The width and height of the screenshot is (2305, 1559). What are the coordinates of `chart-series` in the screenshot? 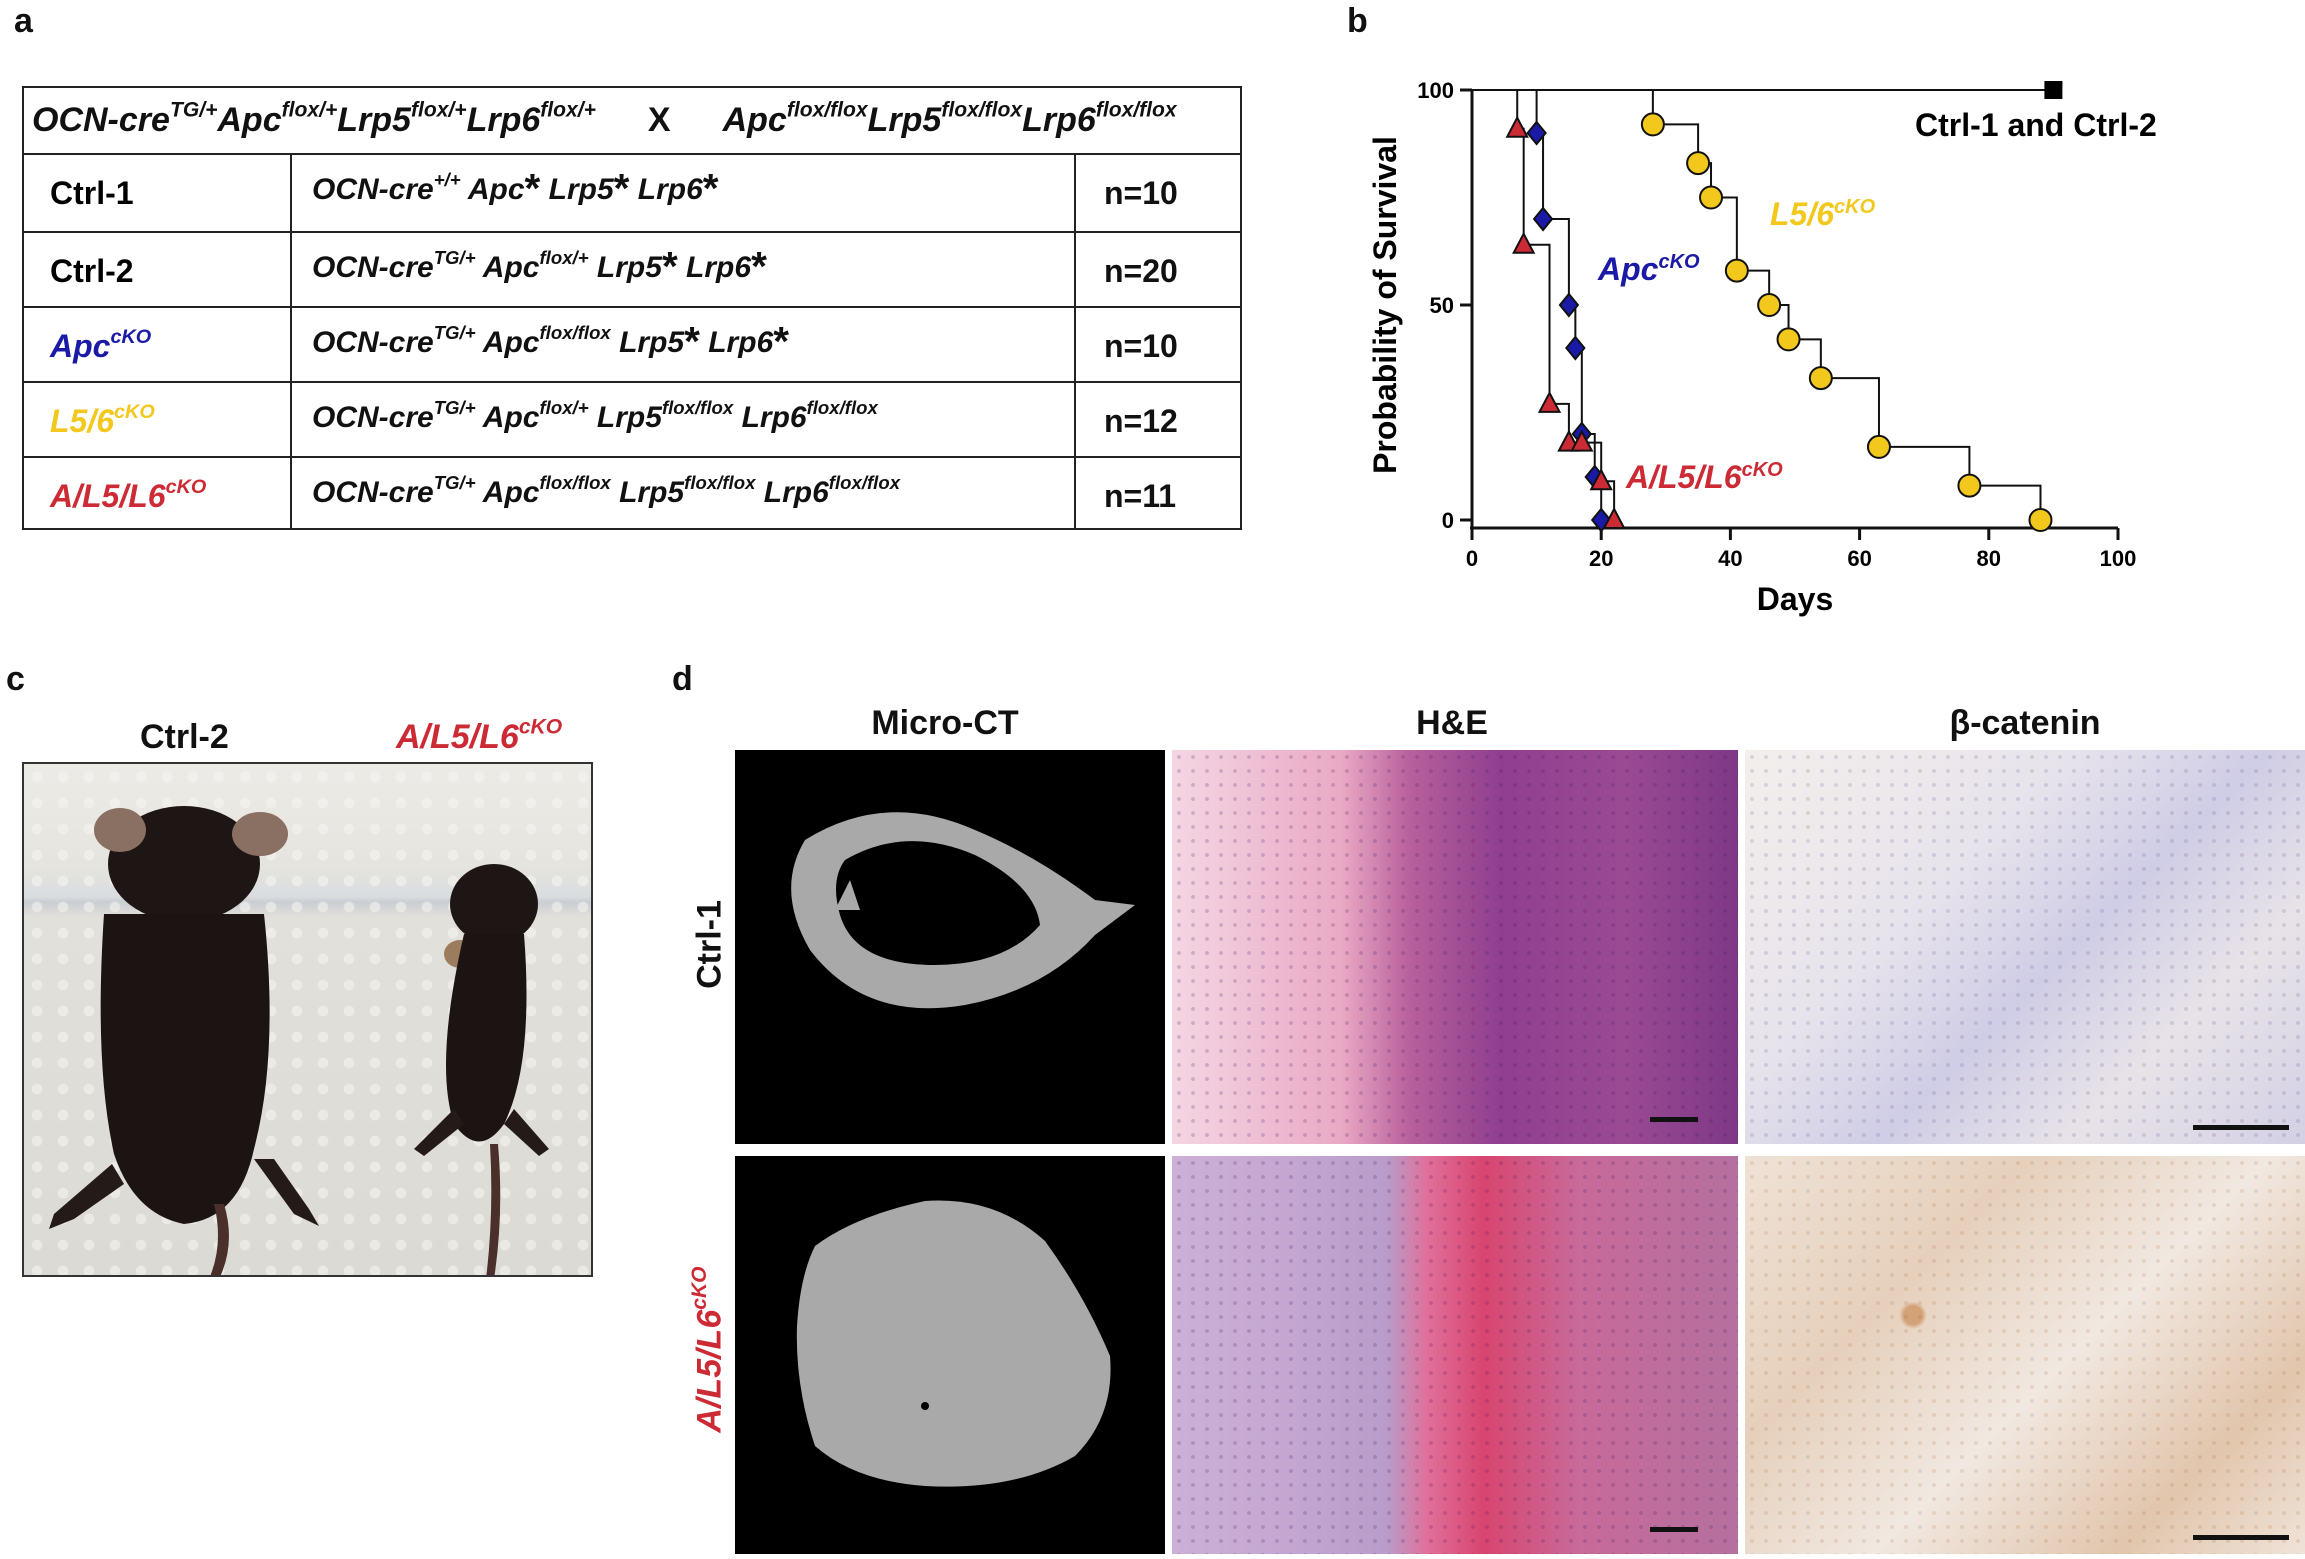 It's located at (1767, 307).